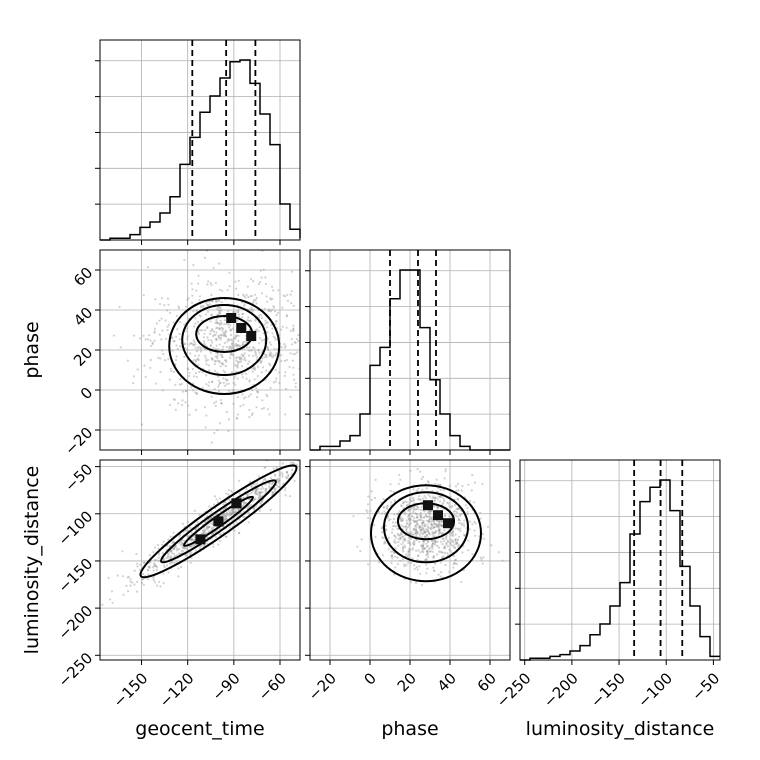  I want to click on density-contour, so click(224, 346).